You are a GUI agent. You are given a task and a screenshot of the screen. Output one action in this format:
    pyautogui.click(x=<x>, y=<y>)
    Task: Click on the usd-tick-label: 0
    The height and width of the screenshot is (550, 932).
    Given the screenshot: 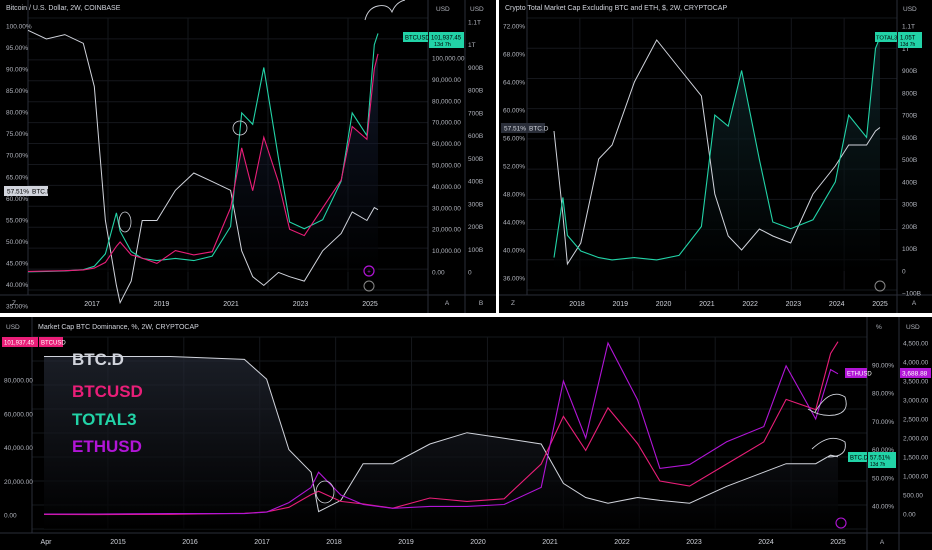 What is the action you would take?
    pyautogui.click(x=904, y=271)
    